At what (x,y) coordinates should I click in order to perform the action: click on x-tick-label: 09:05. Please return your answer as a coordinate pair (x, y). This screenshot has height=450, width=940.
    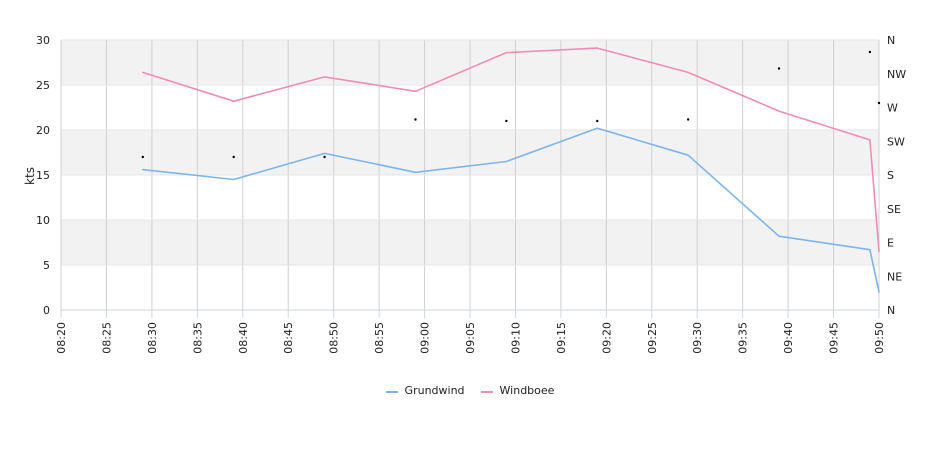
    Looking at the image, I should click on (470, 338).